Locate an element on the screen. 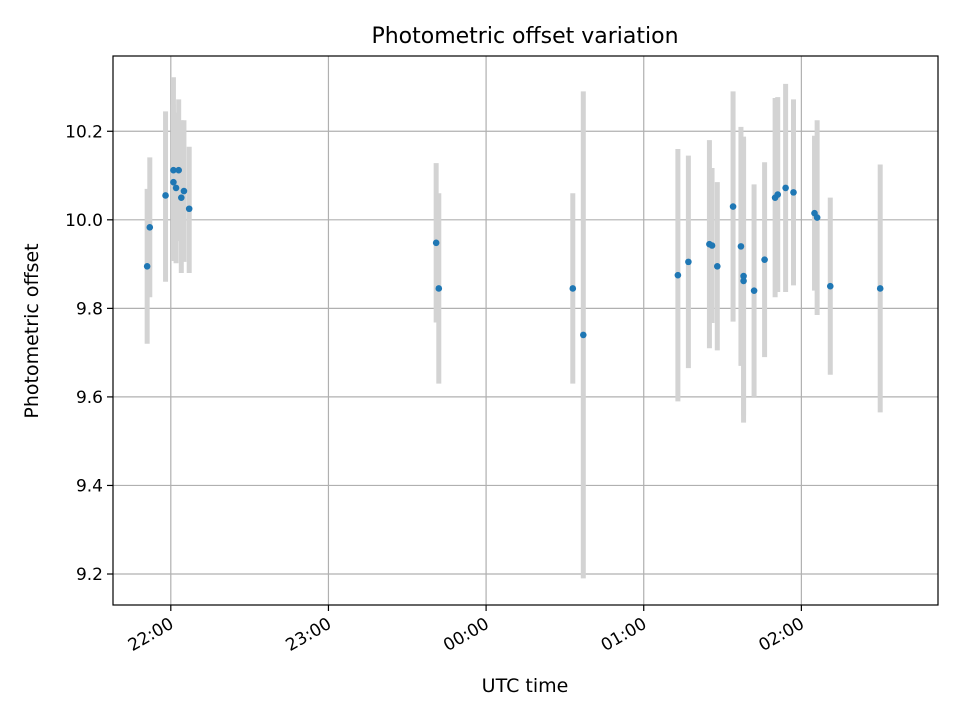  y-tick-label: 9.4 is located at coordinates (89, 486).